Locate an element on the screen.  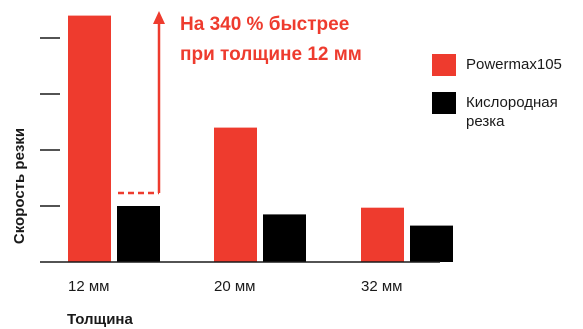
annotation-line-2: при толщине 12 мм is located at coordinates (271, 54).